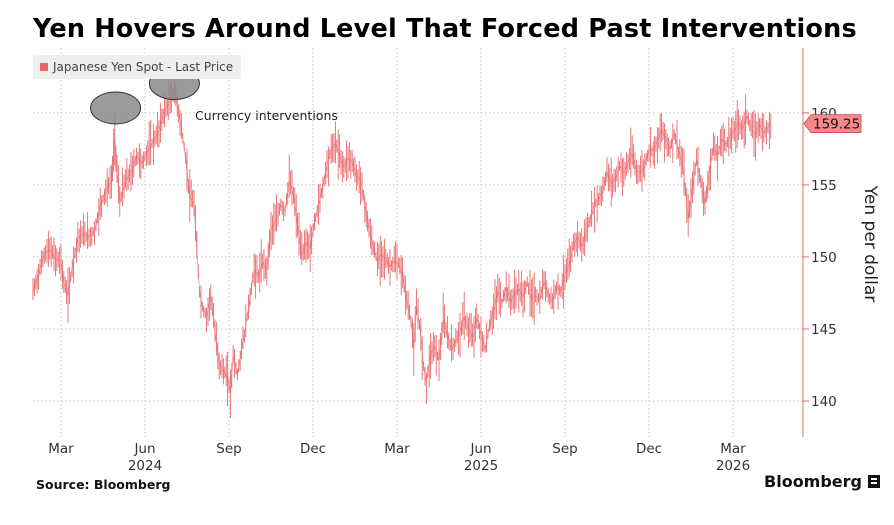 The height and width of the screenshot is (525, 894). What do you see at coordinates (103, 484) in the screenshot?
I see `source-note: Source: Bloomberg` at bounding box center [103, 484].